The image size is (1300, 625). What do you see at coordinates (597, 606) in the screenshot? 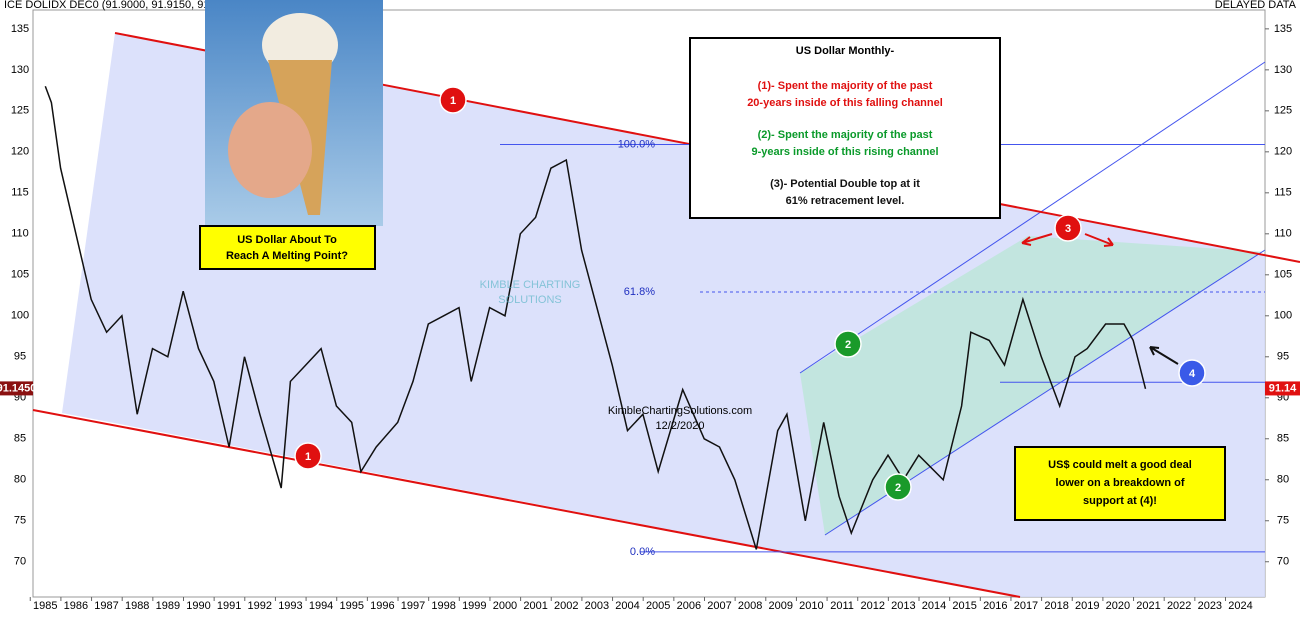
I see `x-tick-label: 2003` at bounding box center [597, 606].